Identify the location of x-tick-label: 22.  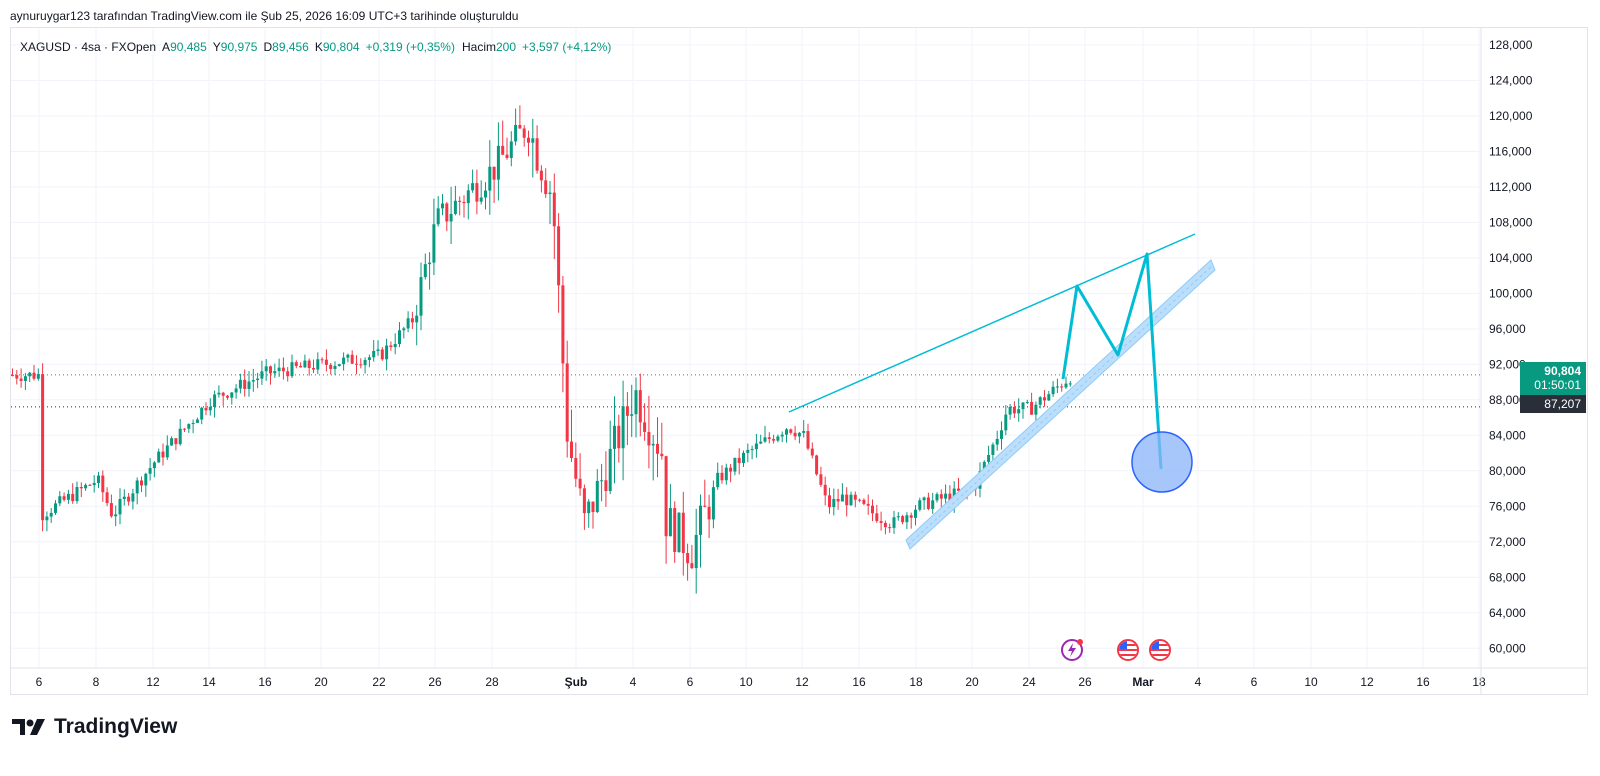
(379, 682).